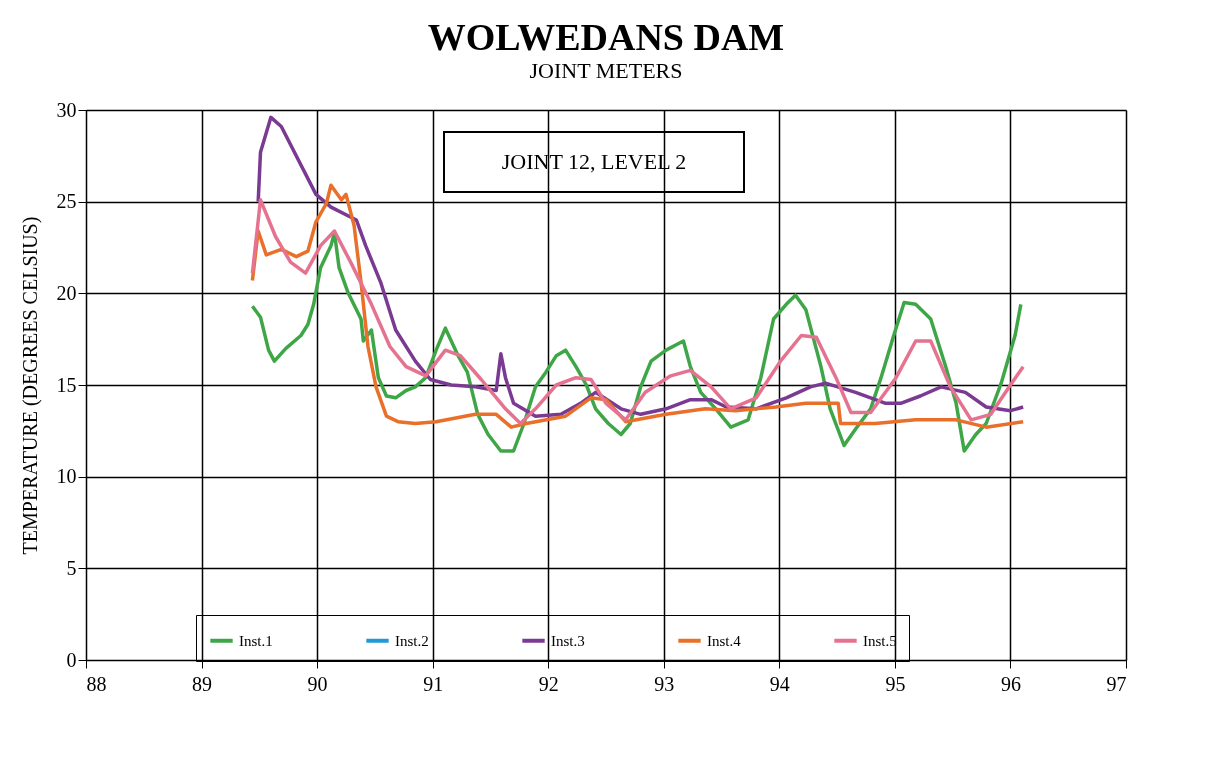 The image size is (1214, 760). I want to click on legend-label: Inst.1, so click(256, 640).